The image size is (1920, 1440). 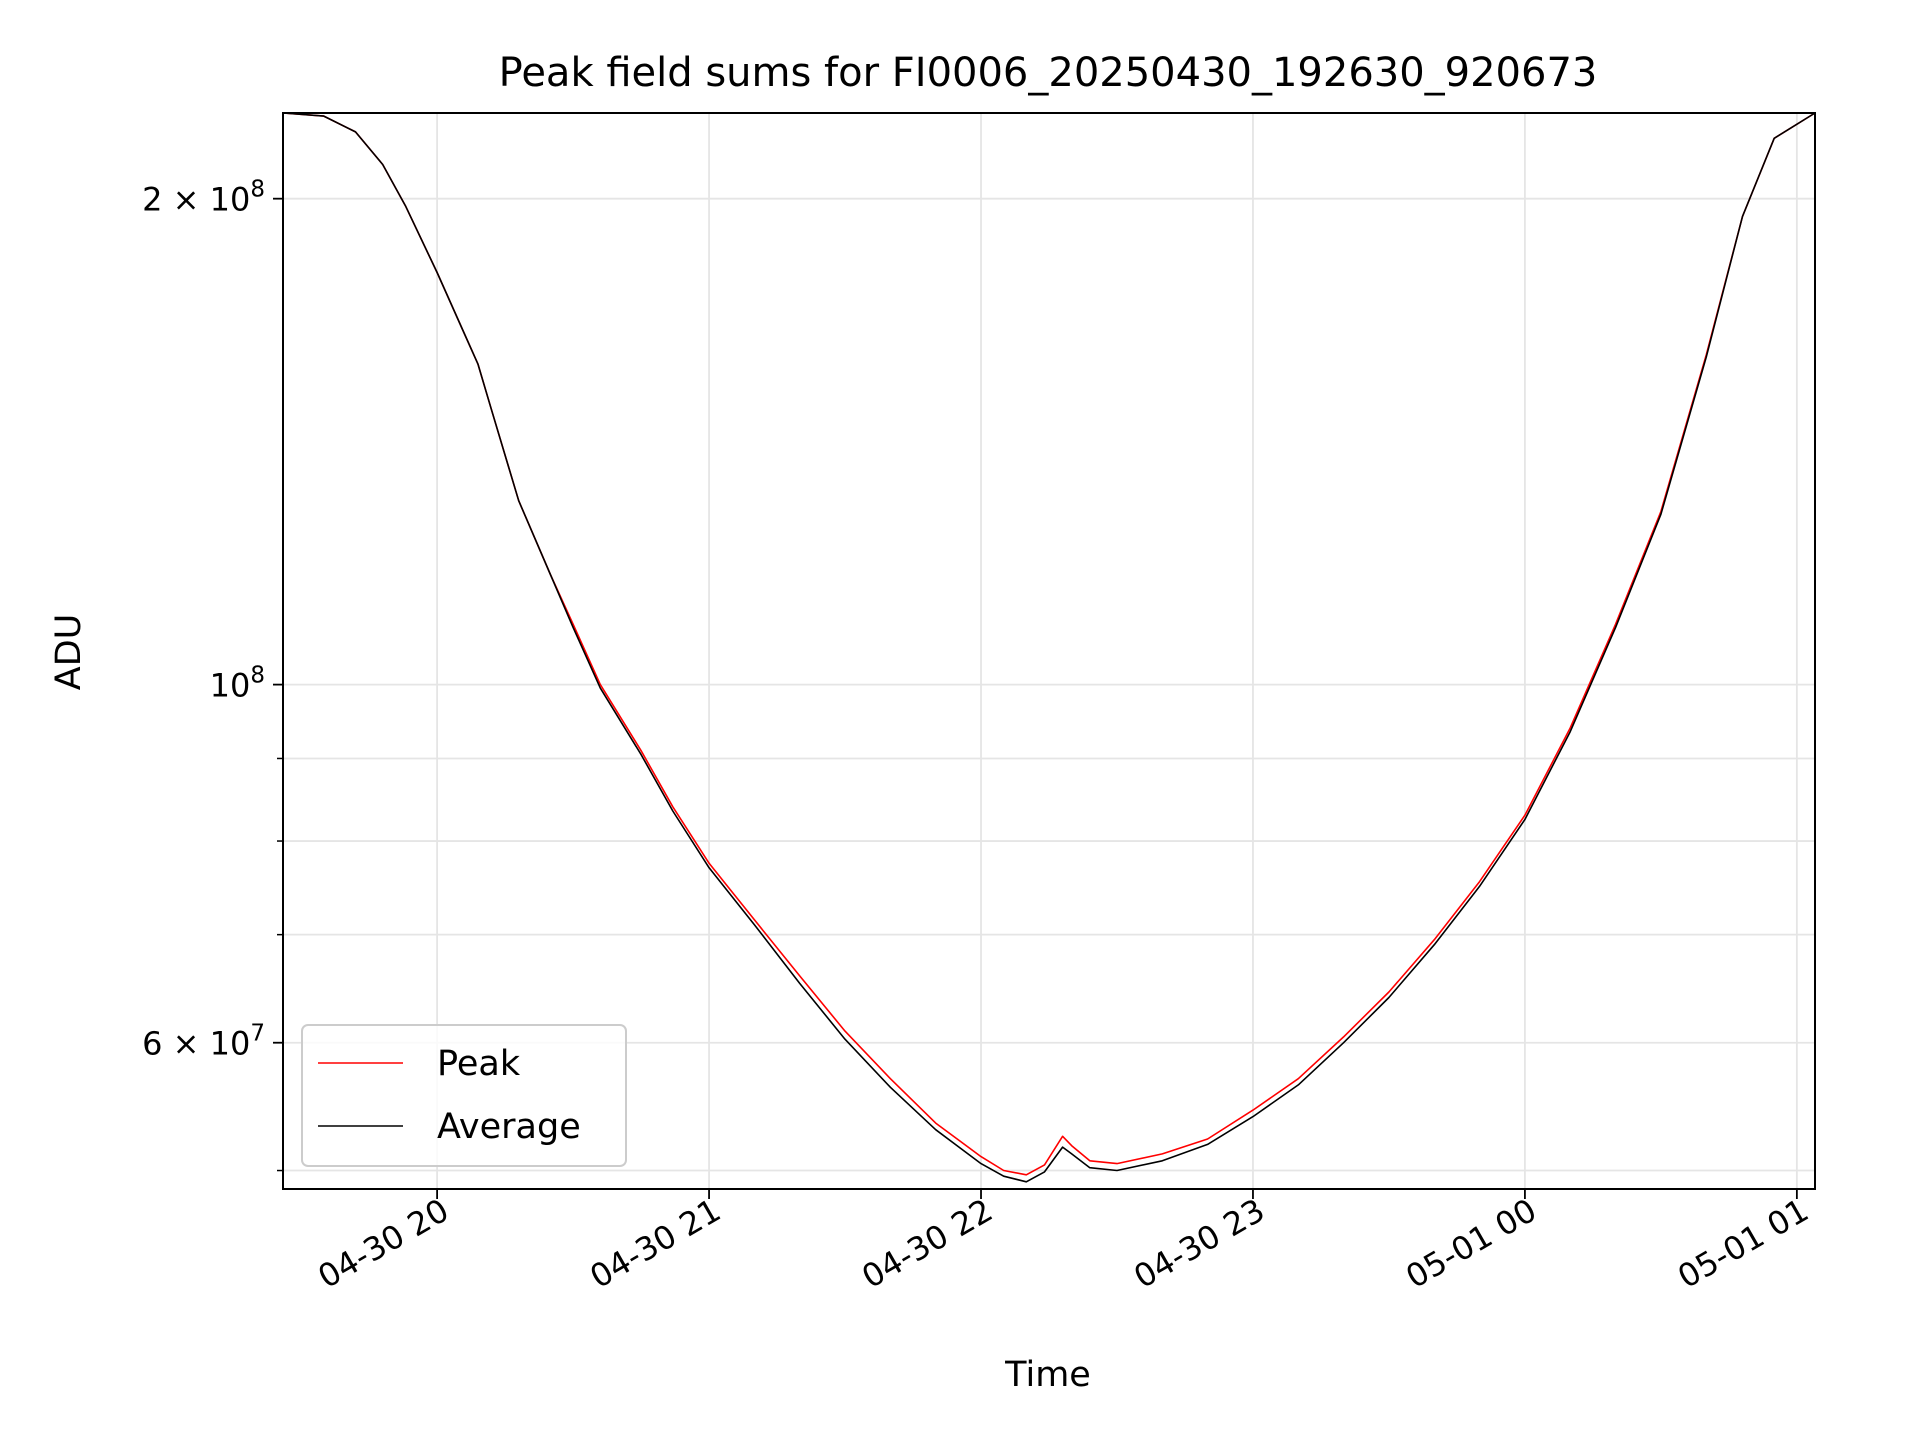 I want to click on y-tick-label: 2 × 108, so click(x=203, y=198).